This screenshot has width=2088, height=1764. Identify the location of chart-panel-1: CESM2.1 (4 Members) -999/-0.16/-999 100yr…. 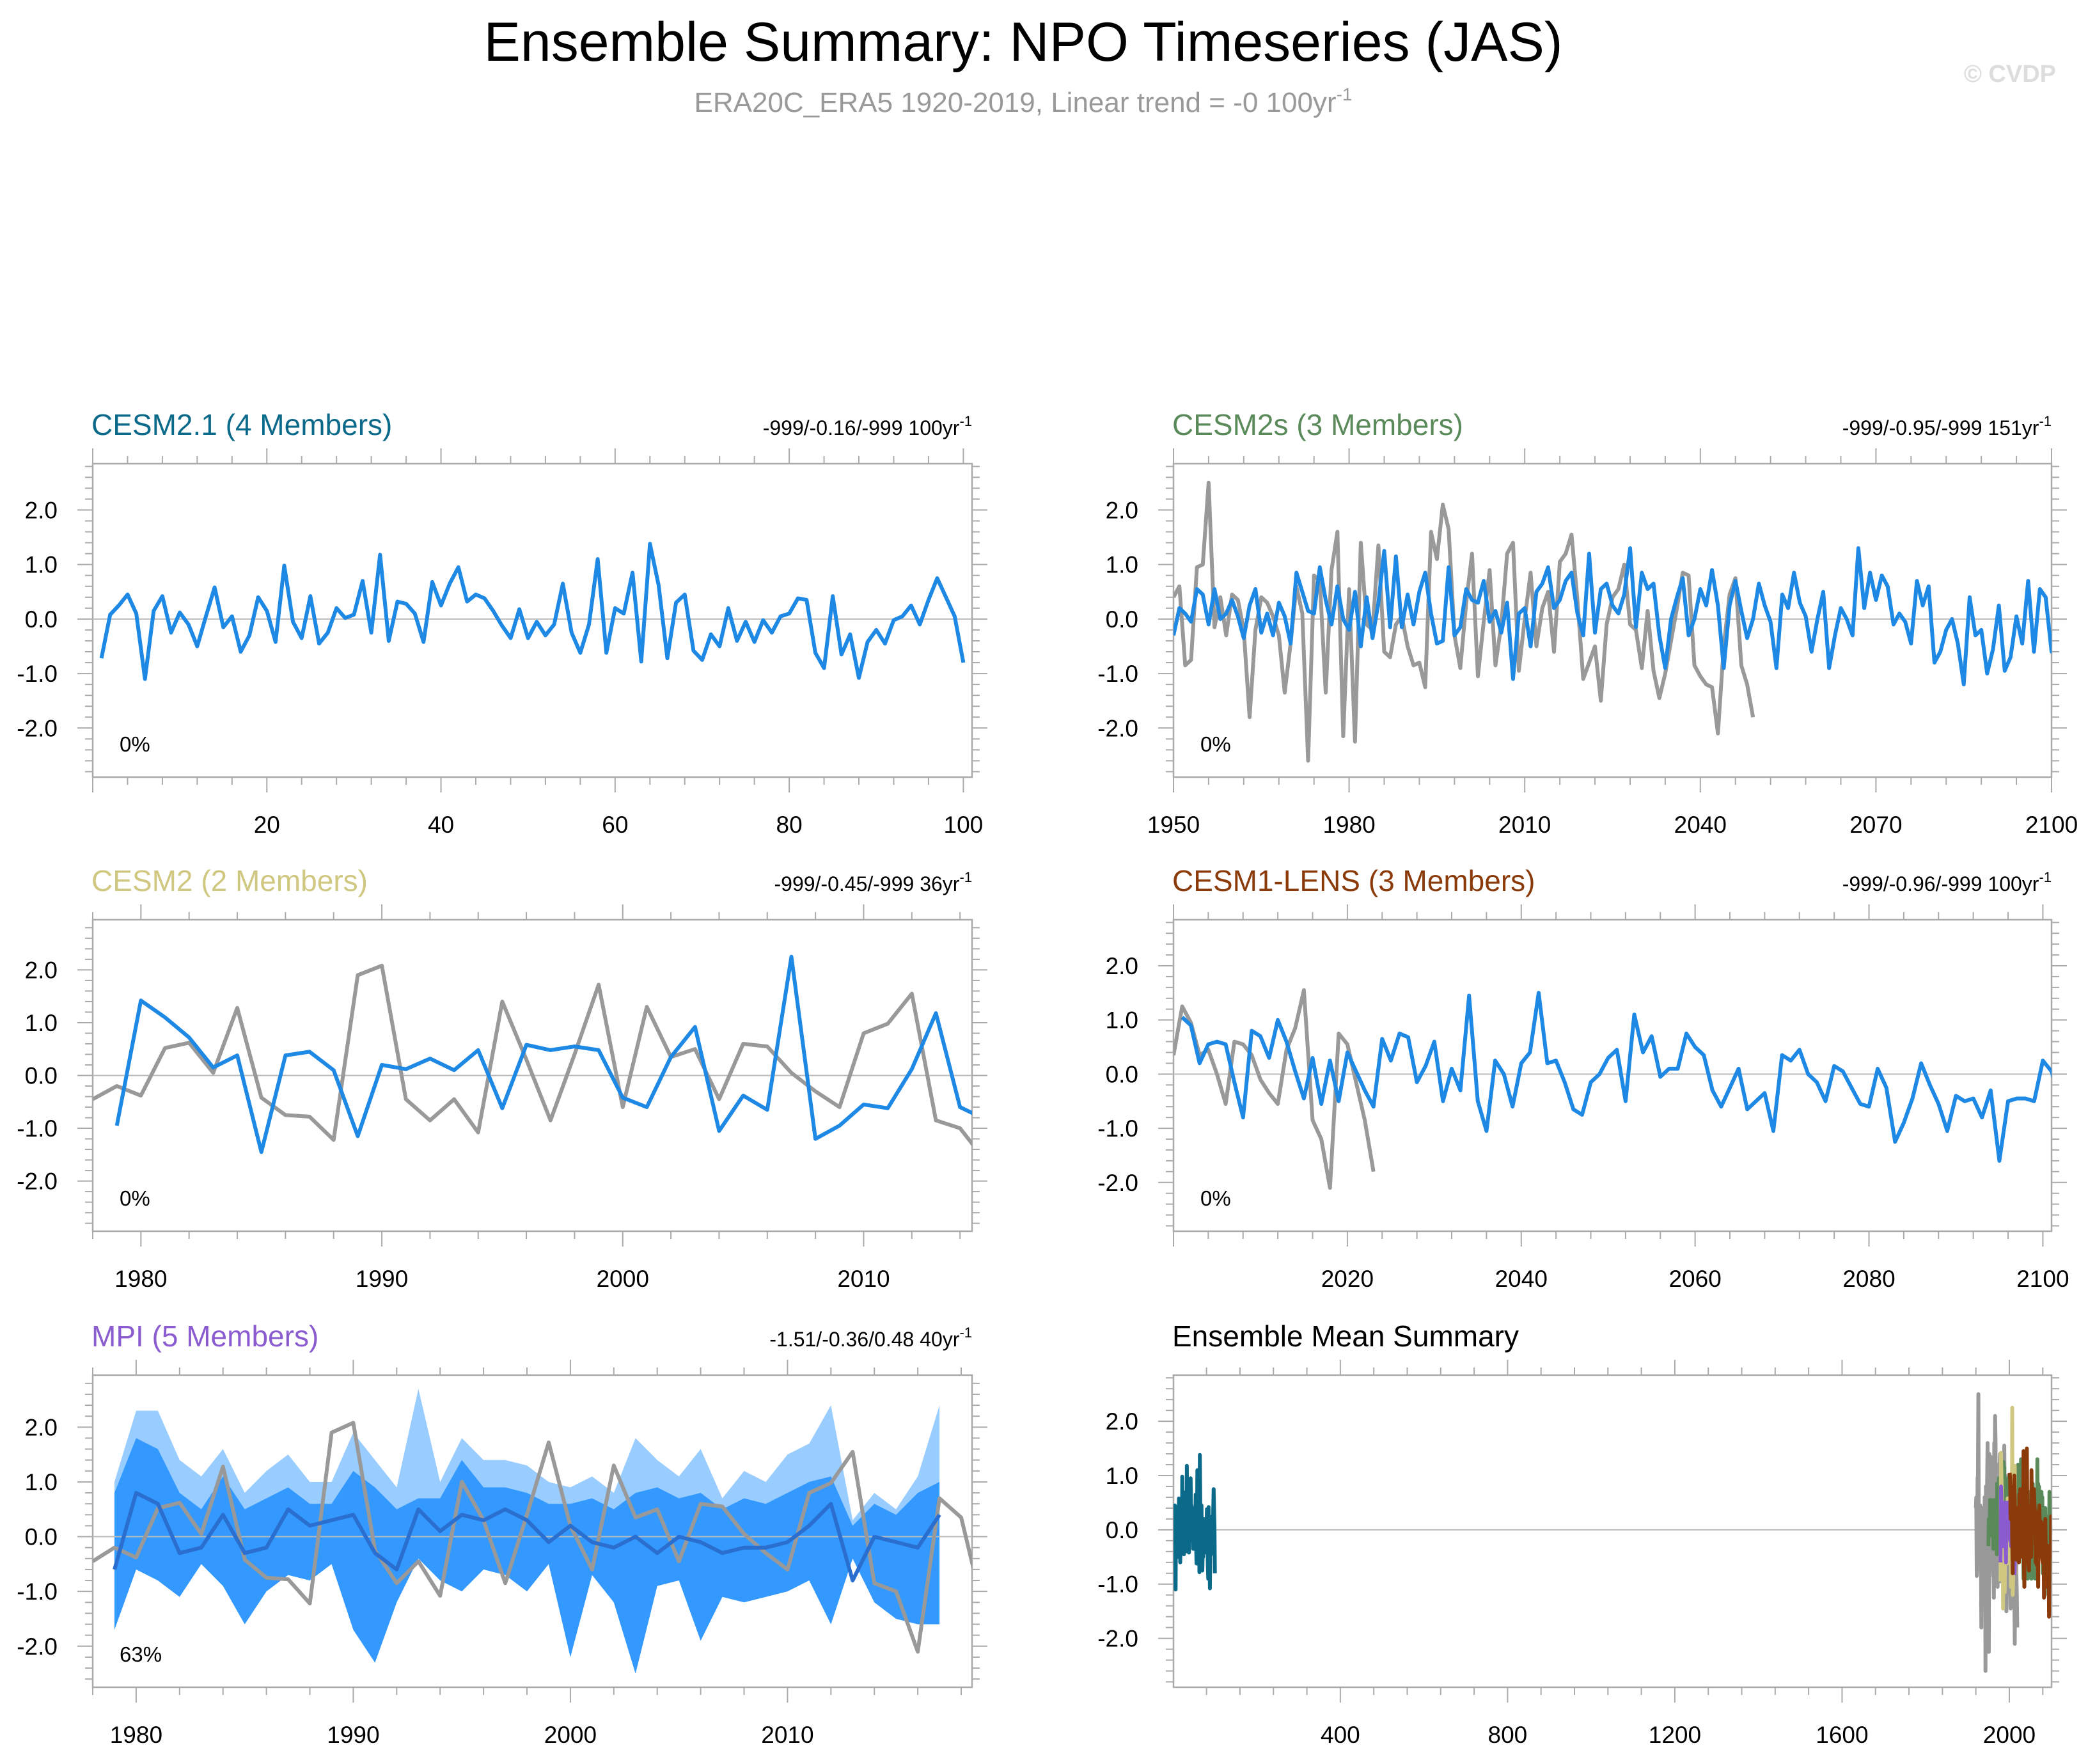
(502, 623).